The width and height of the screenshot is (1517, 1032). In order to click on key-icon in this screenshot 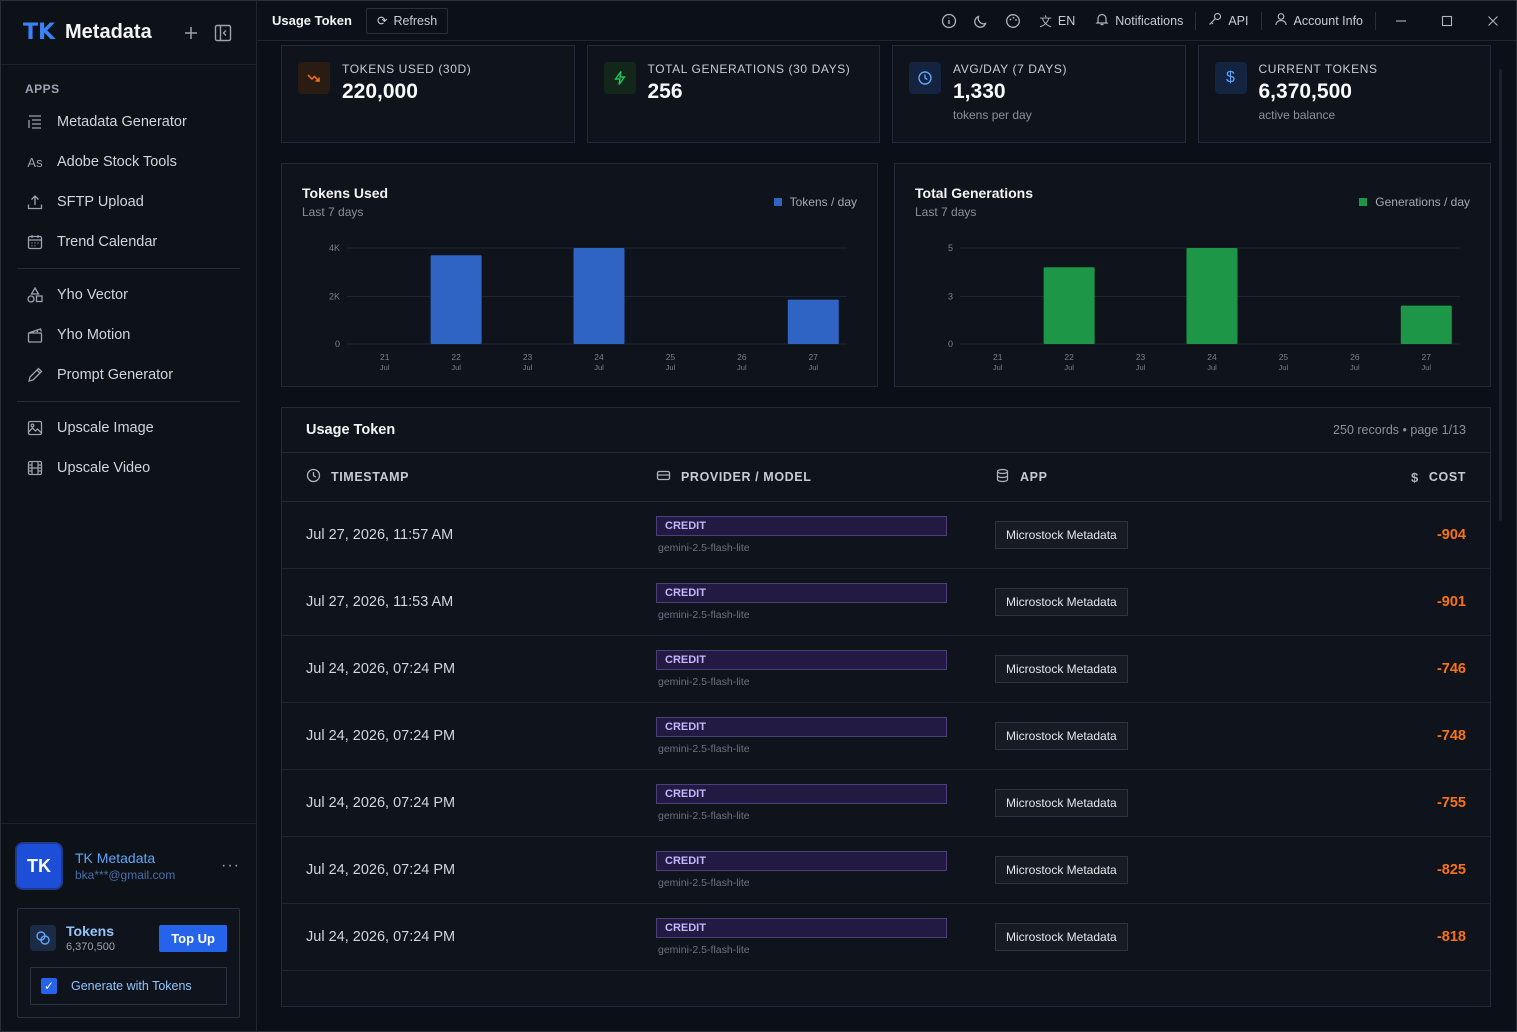, I will do `click(1215, 20)`.